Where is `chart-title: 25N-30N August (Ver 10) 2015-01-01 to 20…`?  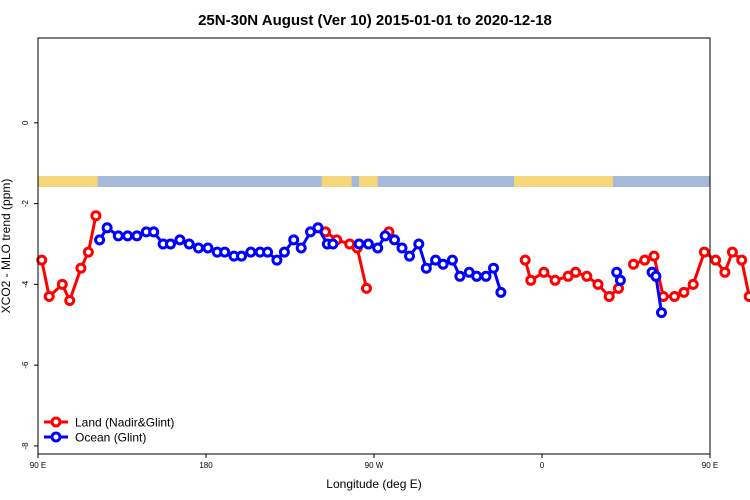 chart-title: 25N-30N August (Ver 10) 2015-01-01 to 20… is located at coordinates (375, 20).